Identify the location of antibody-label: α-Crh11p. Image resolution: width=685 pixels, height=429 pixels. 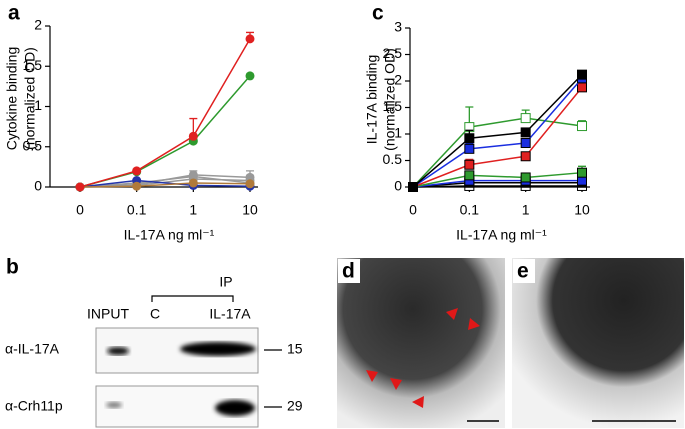
(34, 406).